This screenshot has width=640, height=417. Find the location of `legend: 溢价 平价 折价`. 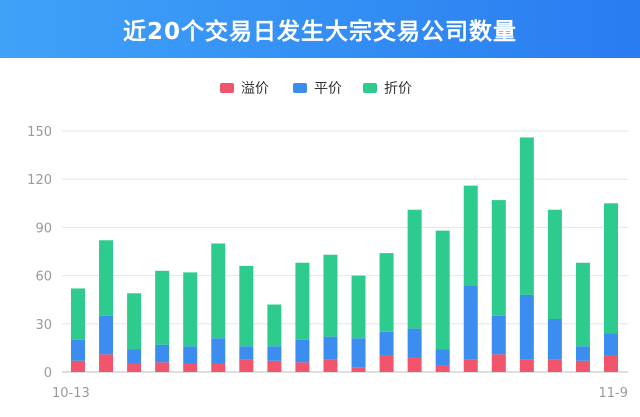

legend: 溢价 平价 折价 is located at coordinates (316, 89).